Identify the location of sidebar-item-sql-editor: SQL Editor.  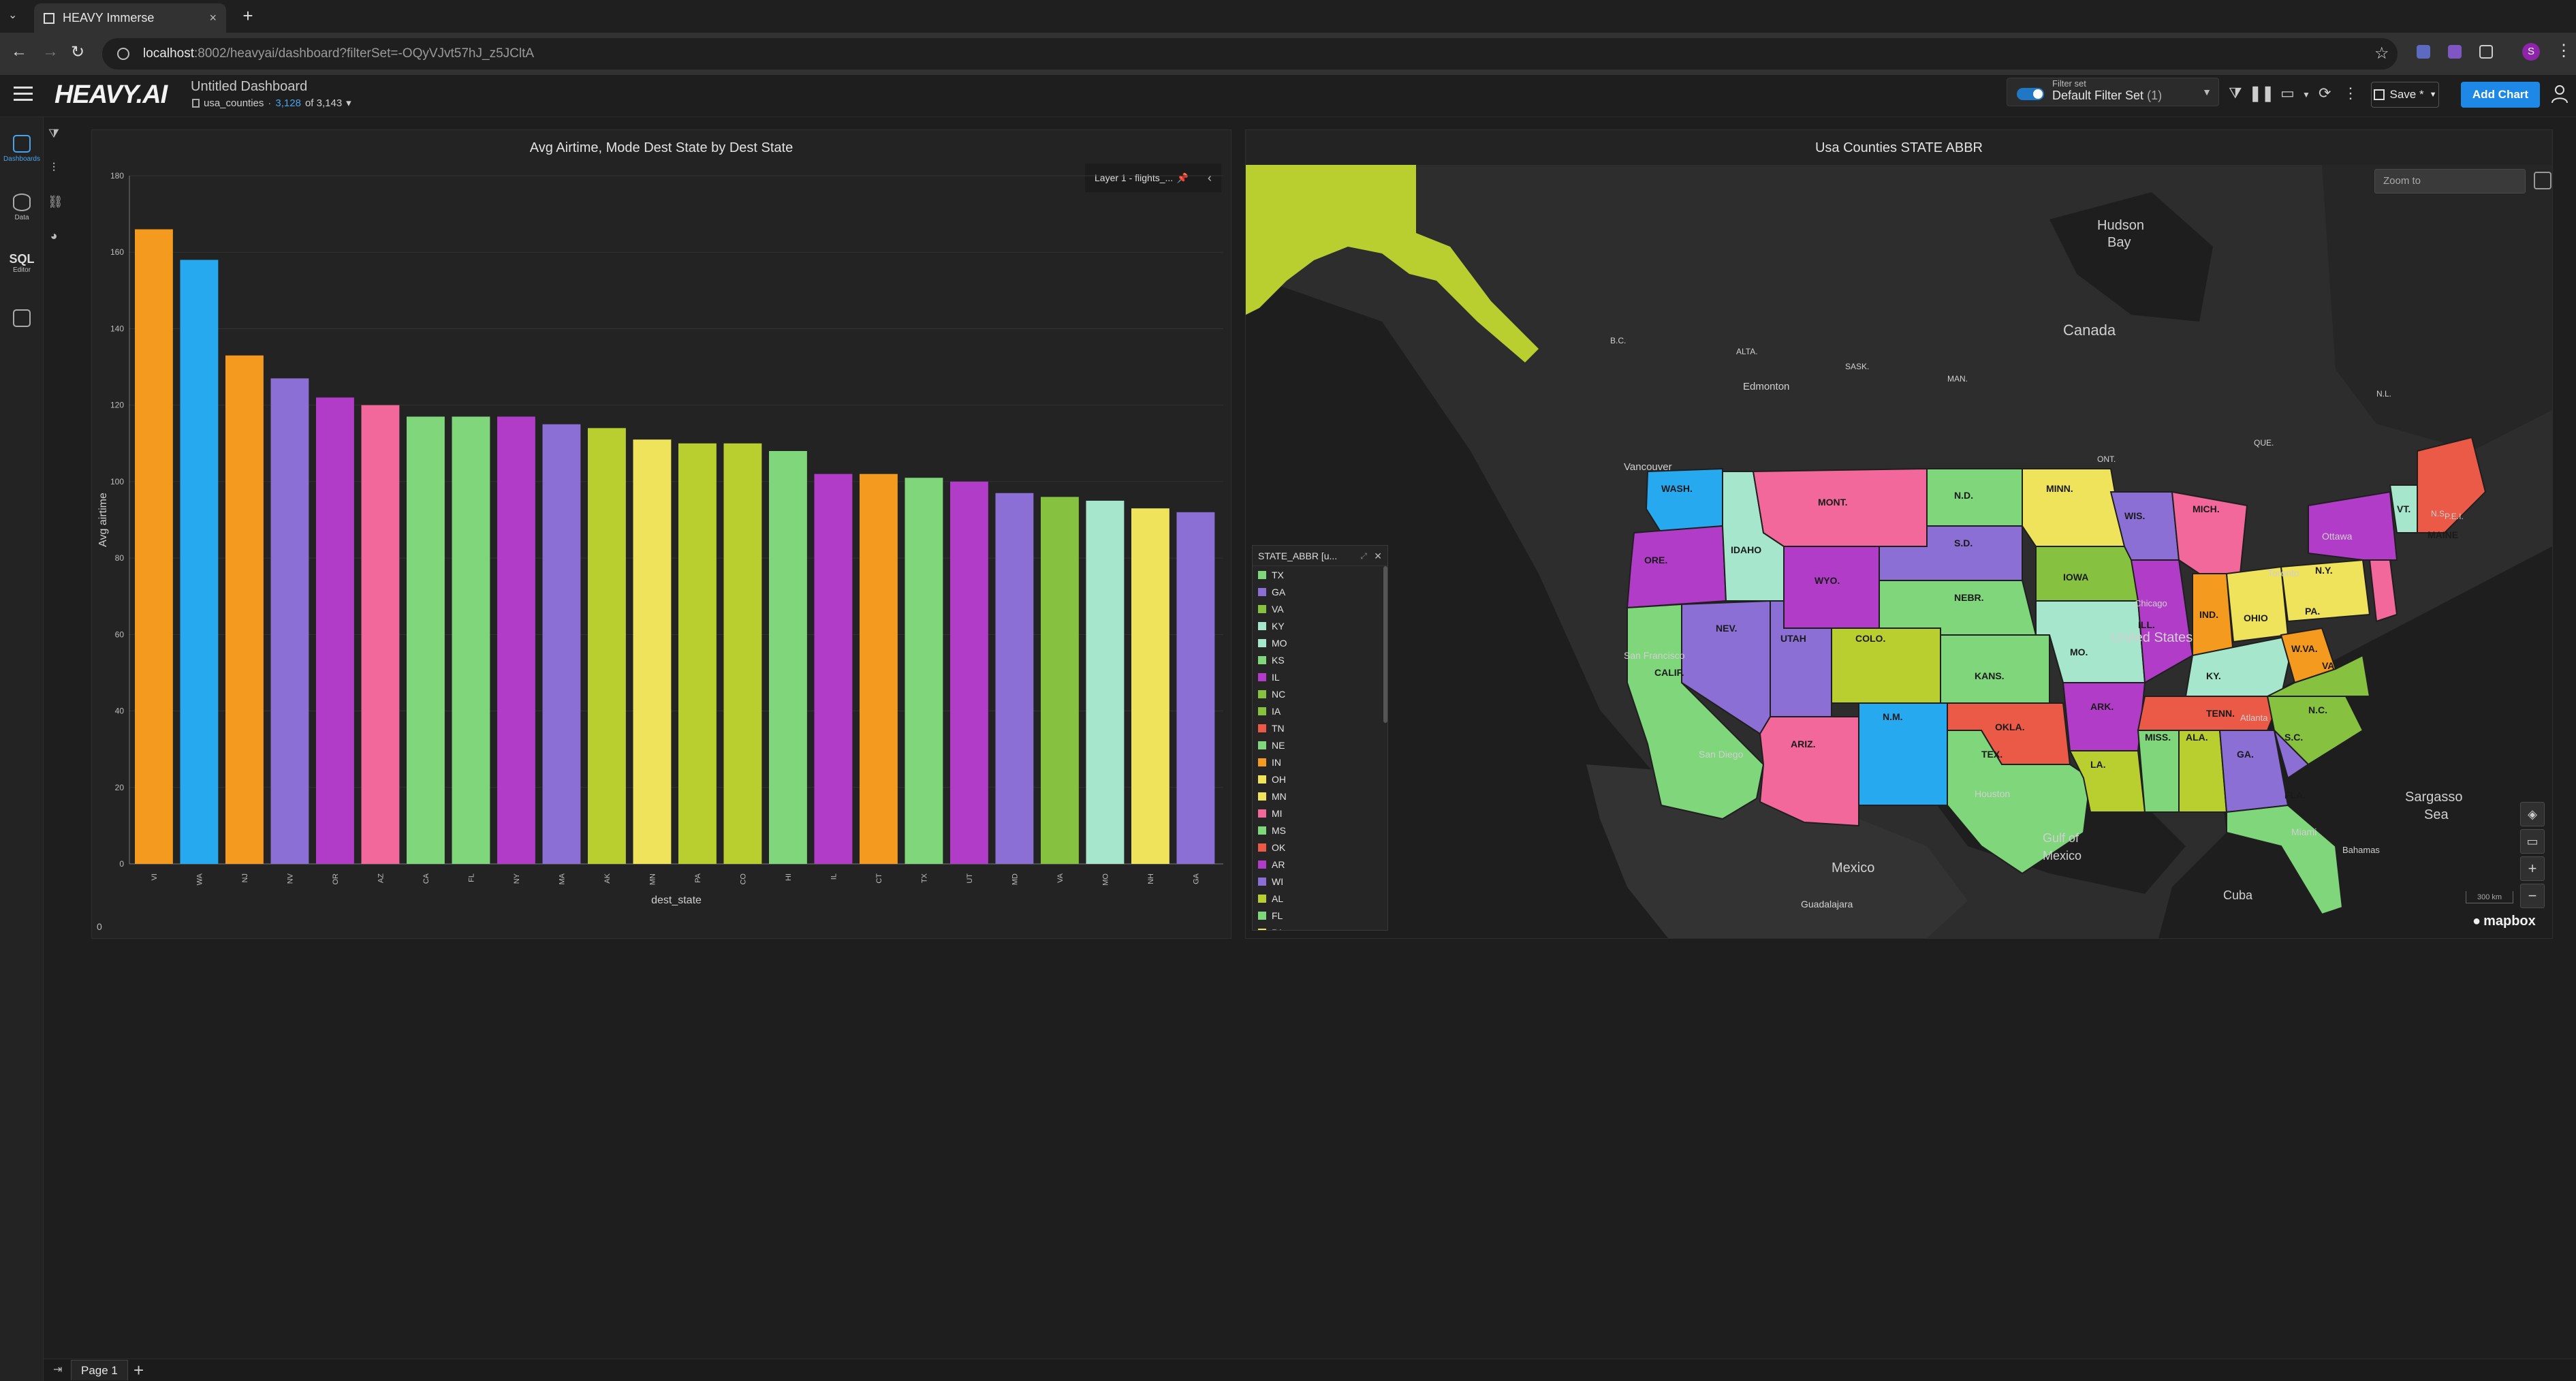
(22, 263).